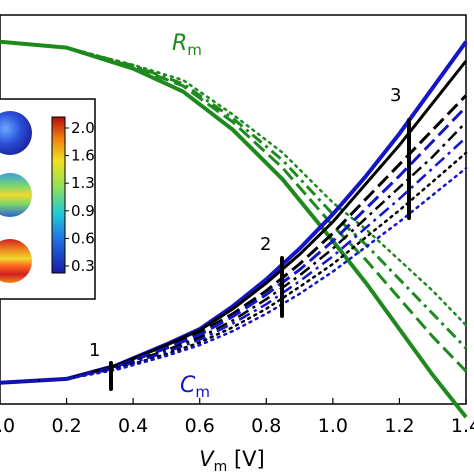 The image size is (474, 474). What do you see at coordinates (83, 156) in the screenshot?
I see `colorbar-tick-label-1: 1.6` at bounding box center [83, 156].